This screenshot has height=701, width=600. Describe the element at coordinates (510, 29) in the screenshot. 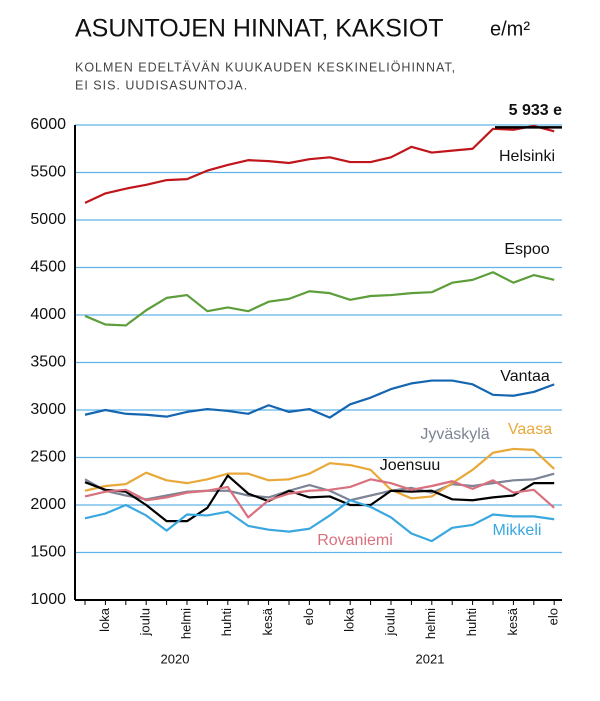

I see `title-unit: e/m²` at that location.